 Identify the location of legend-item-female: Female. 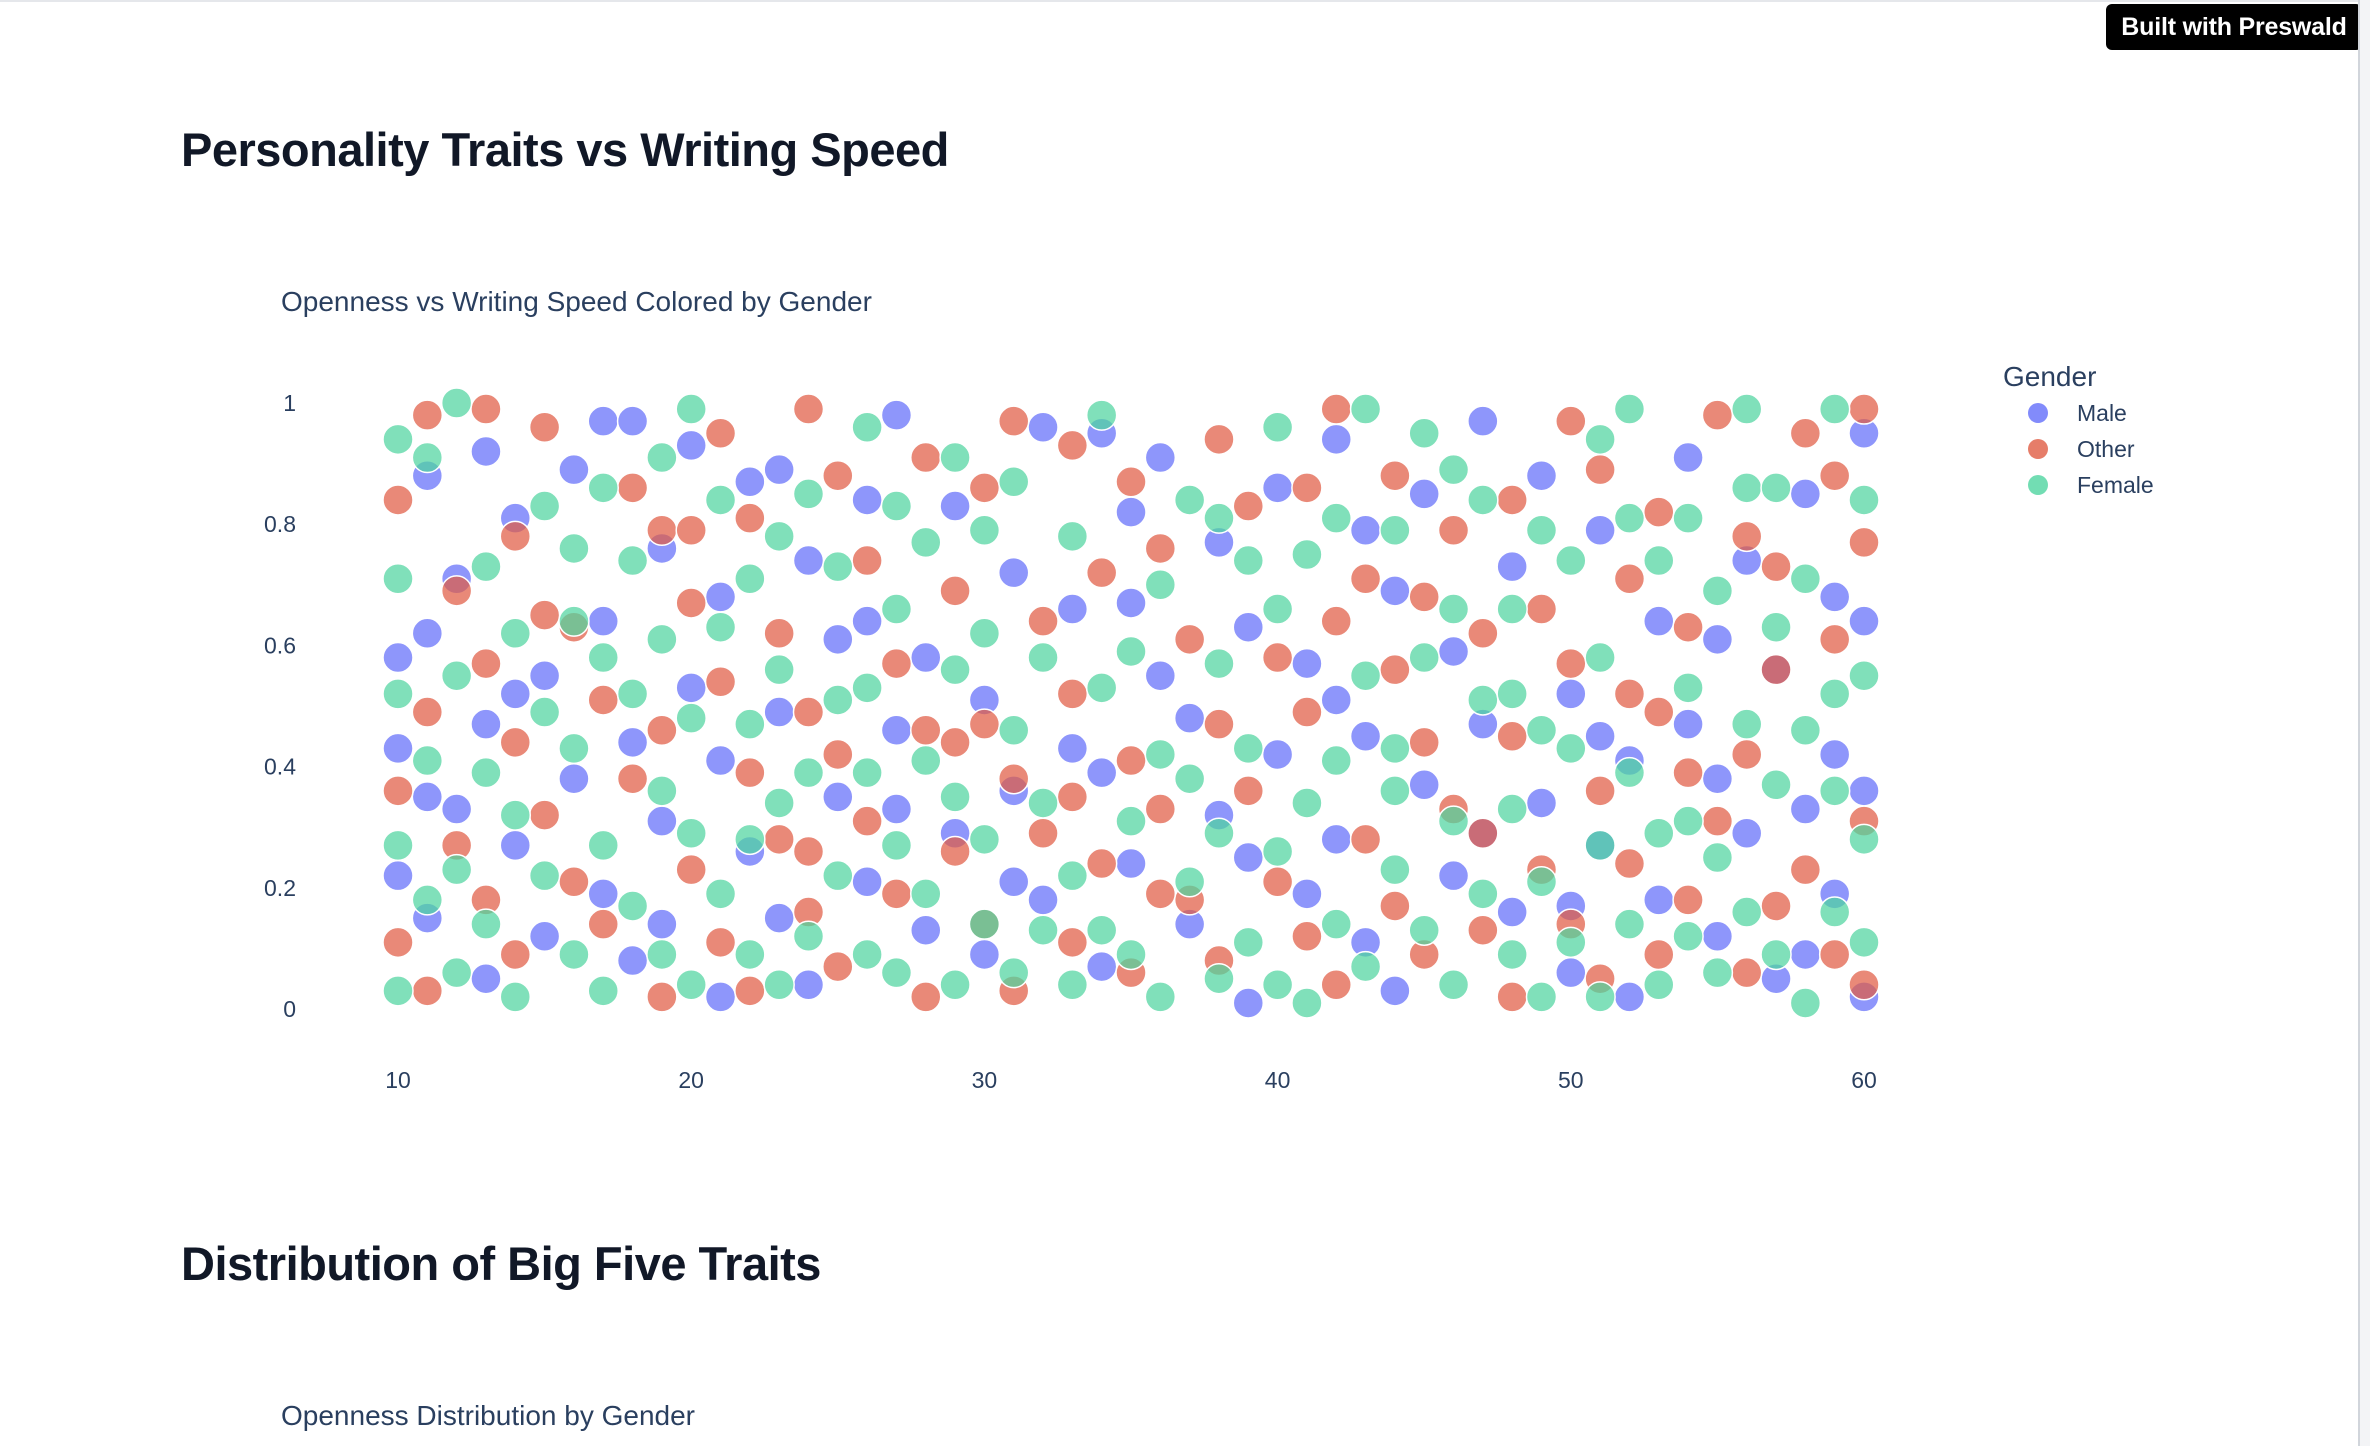
(2091, 485).